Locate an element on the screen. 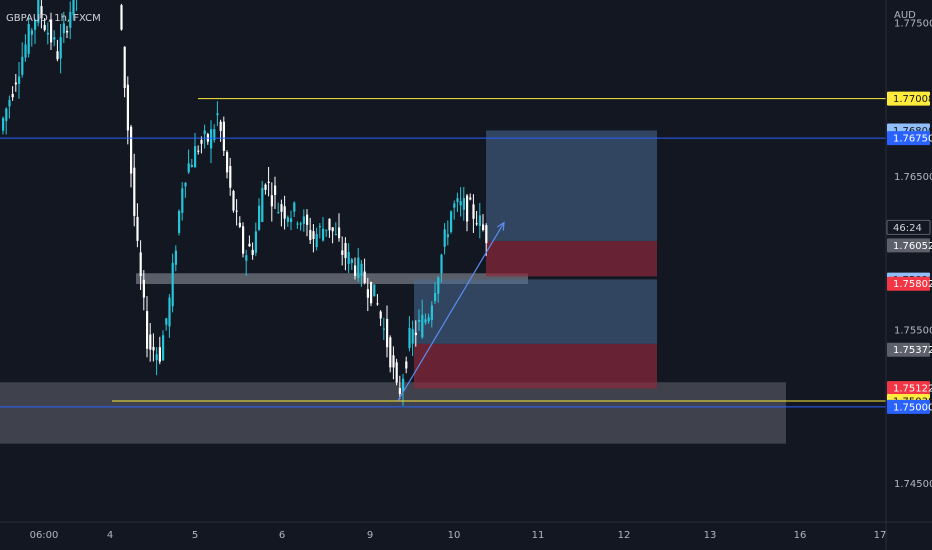 This screenshot has width=932, height=550. price-tag-label: 1.75122 is located at coordinates (912, 389).